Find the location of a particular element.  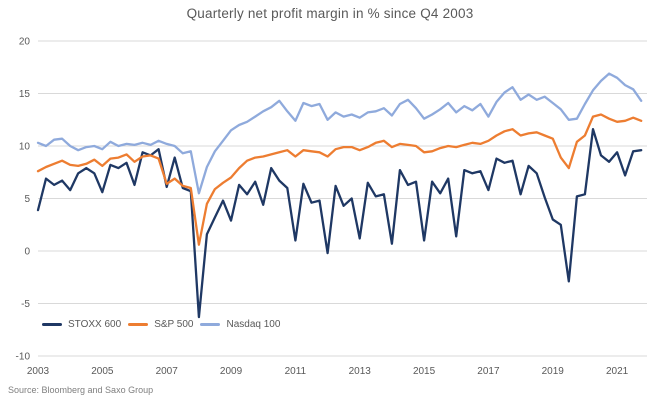

legend-item-sp-500: S&P 500 is located at coordinates (160, 324).